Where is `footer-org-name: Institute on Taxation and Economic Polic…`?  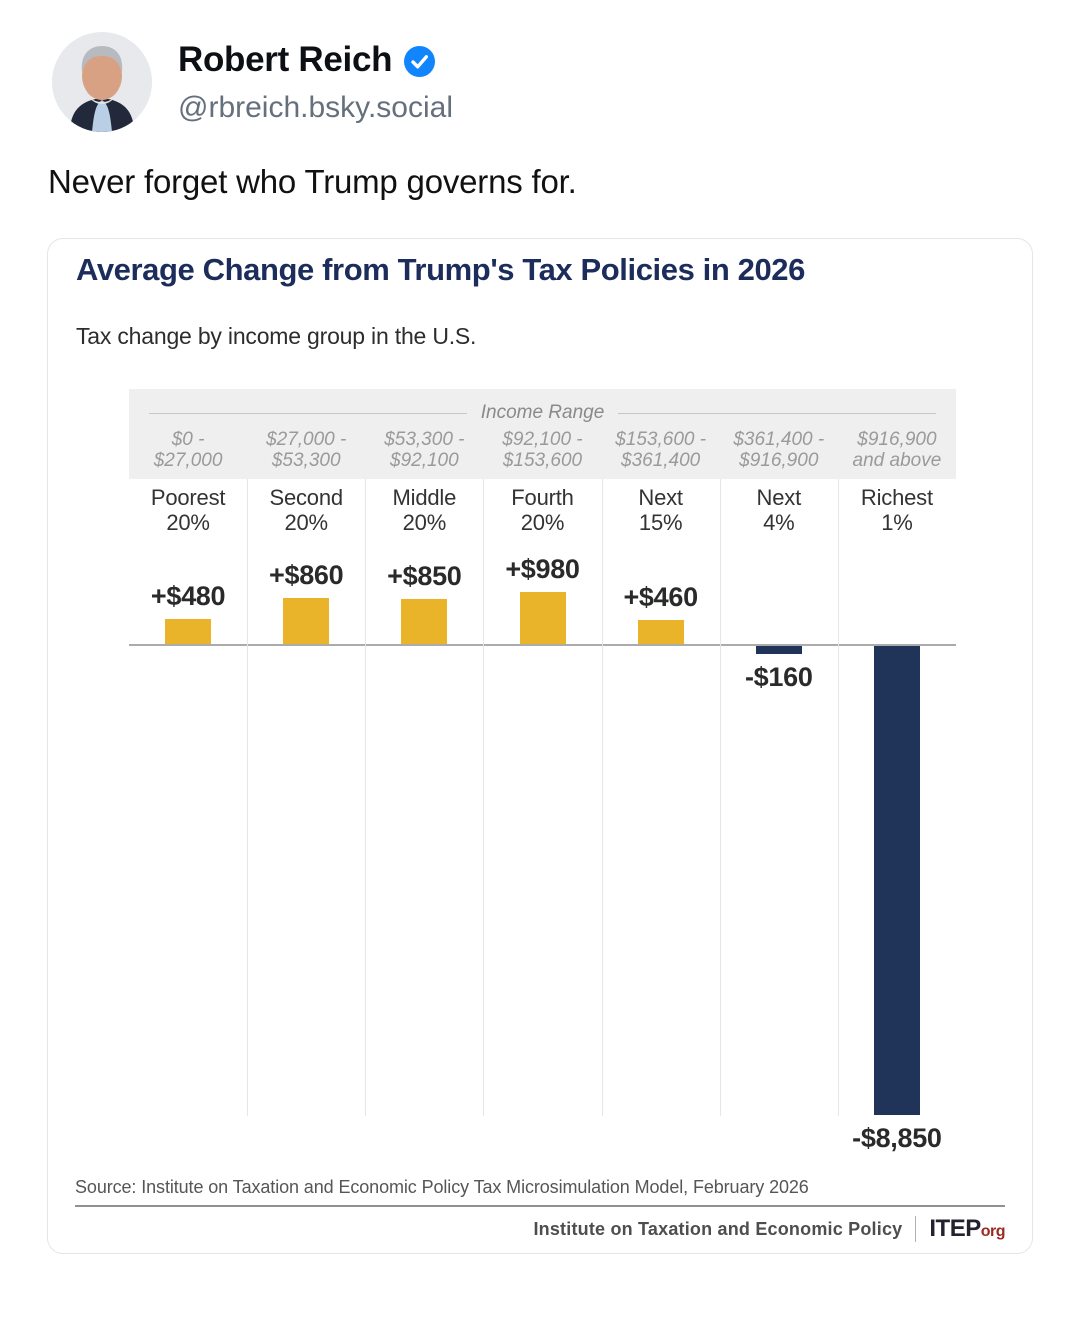
footer-org-name: Institute on Taxation and Economic Polic… is located at coordinates (718, 1228).